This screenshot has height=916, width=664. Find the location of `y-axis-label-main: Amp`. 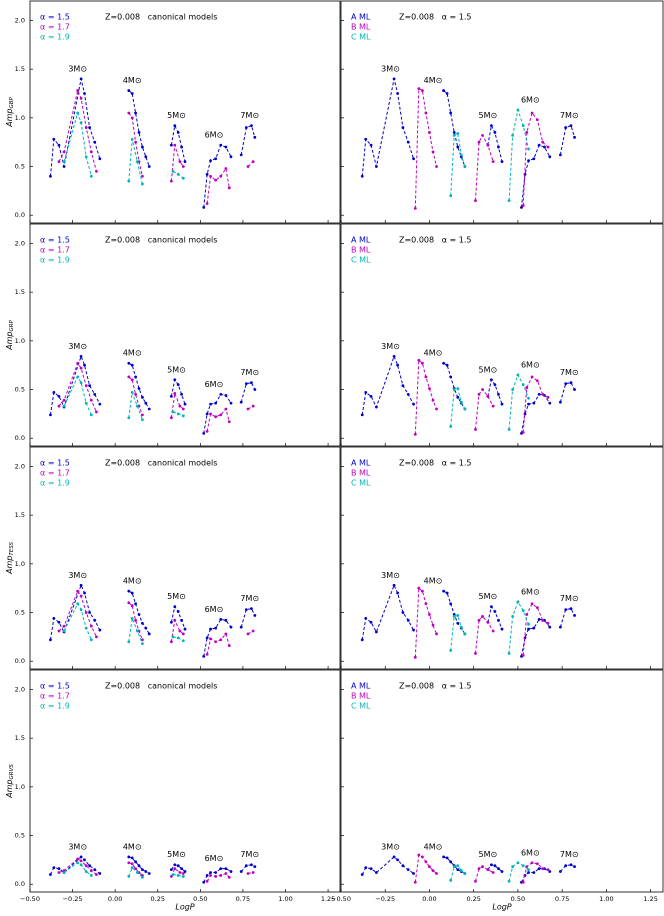

y-axis-label-main: Amp is located at coordinates (9, 341).